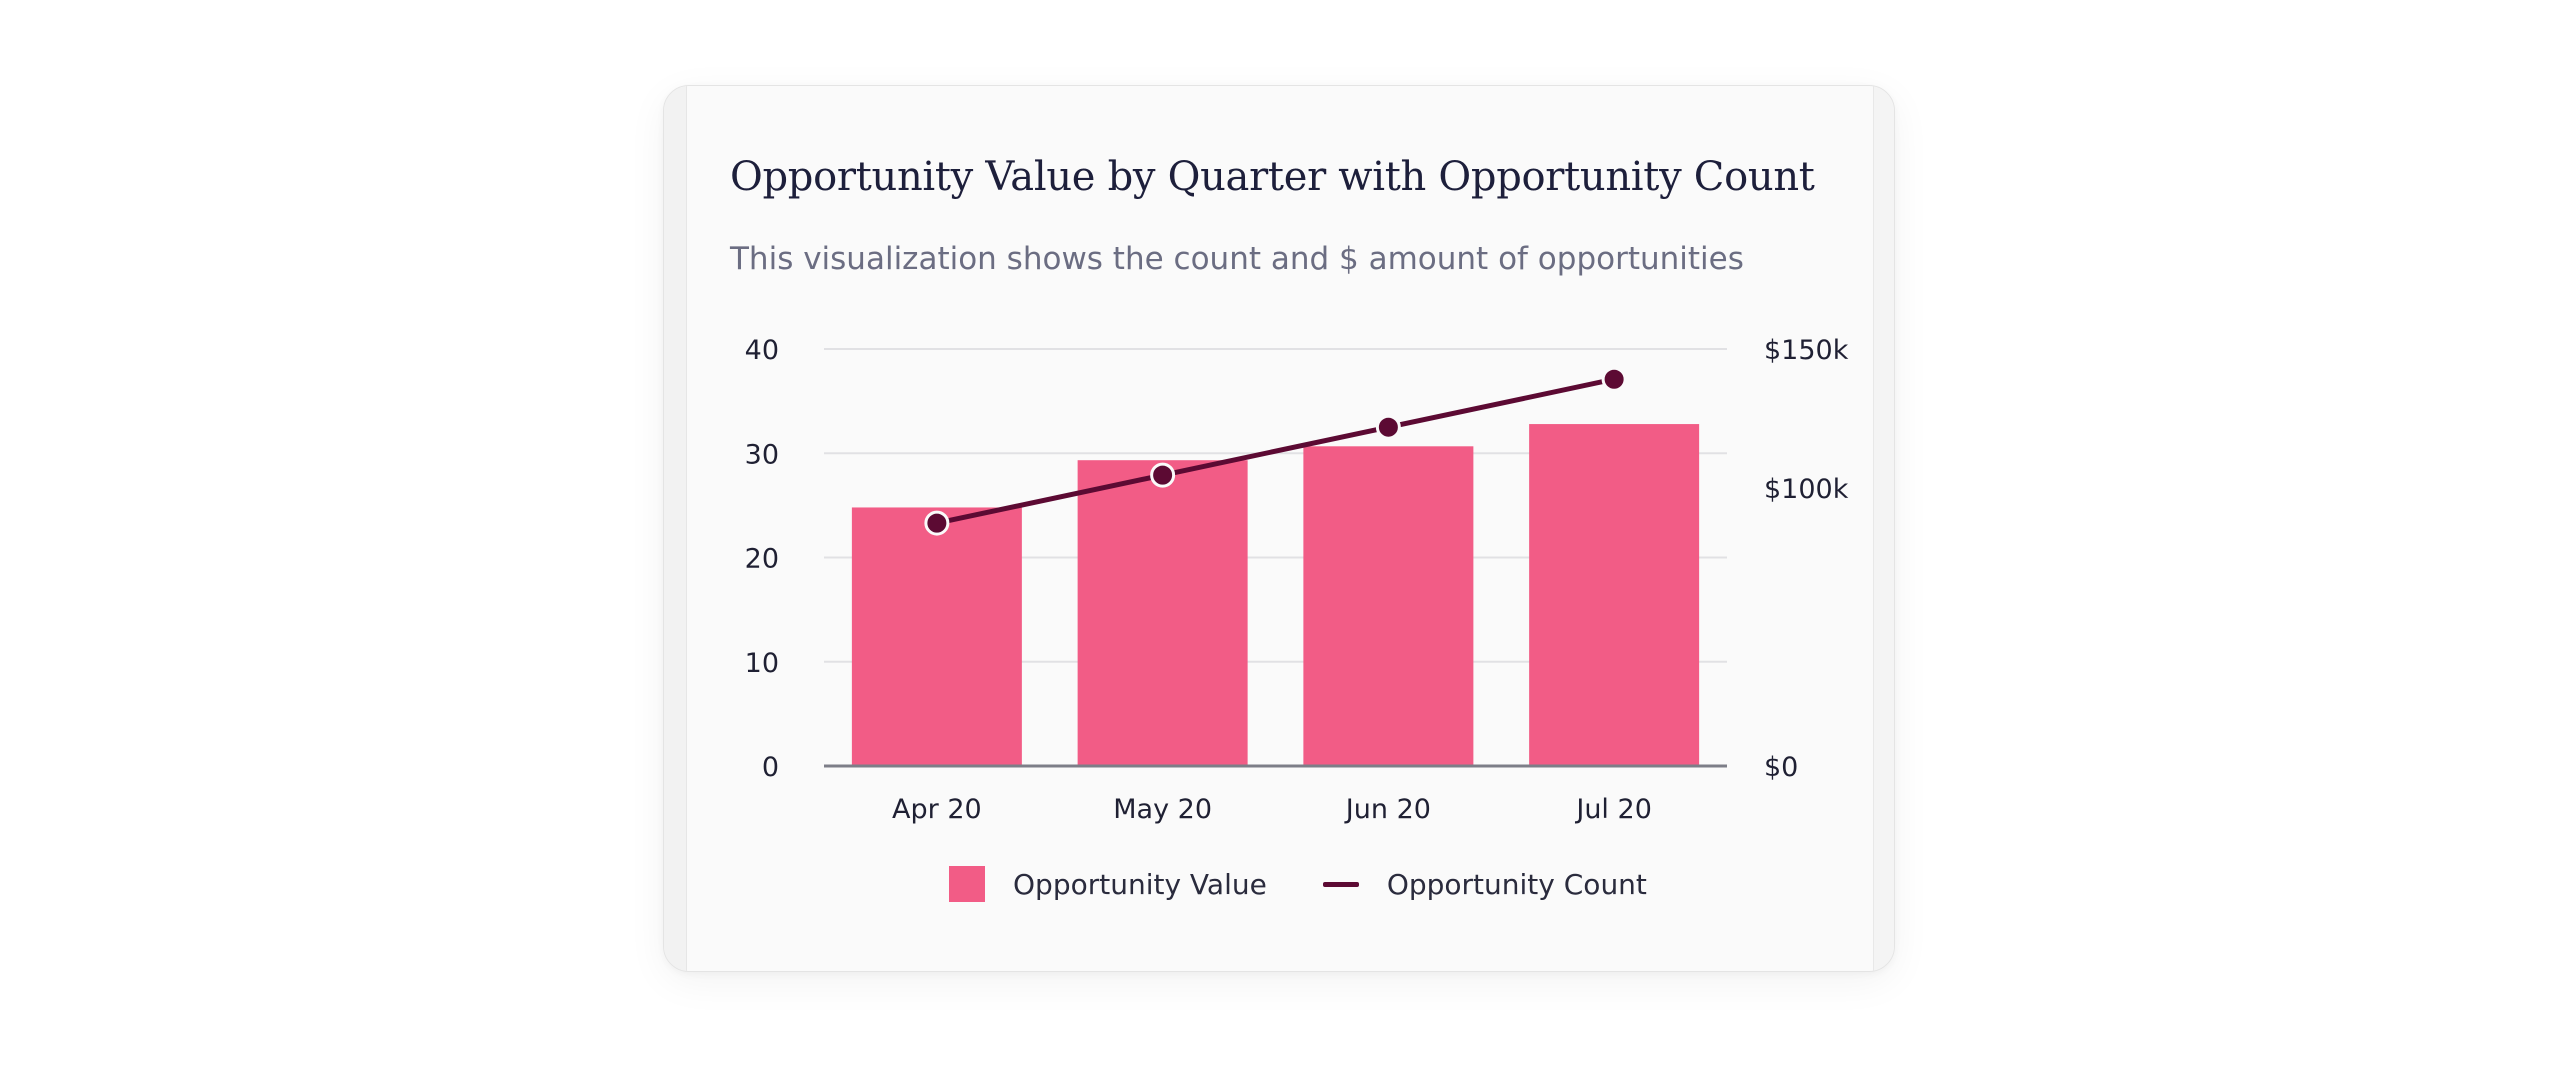 The width and height of the screenshot is (2560, 1065). What do you see at coordinates (1387, 809) in the screenshot?
I see `x-tick-label: Jun 20` at bounding box center [1387, 809].